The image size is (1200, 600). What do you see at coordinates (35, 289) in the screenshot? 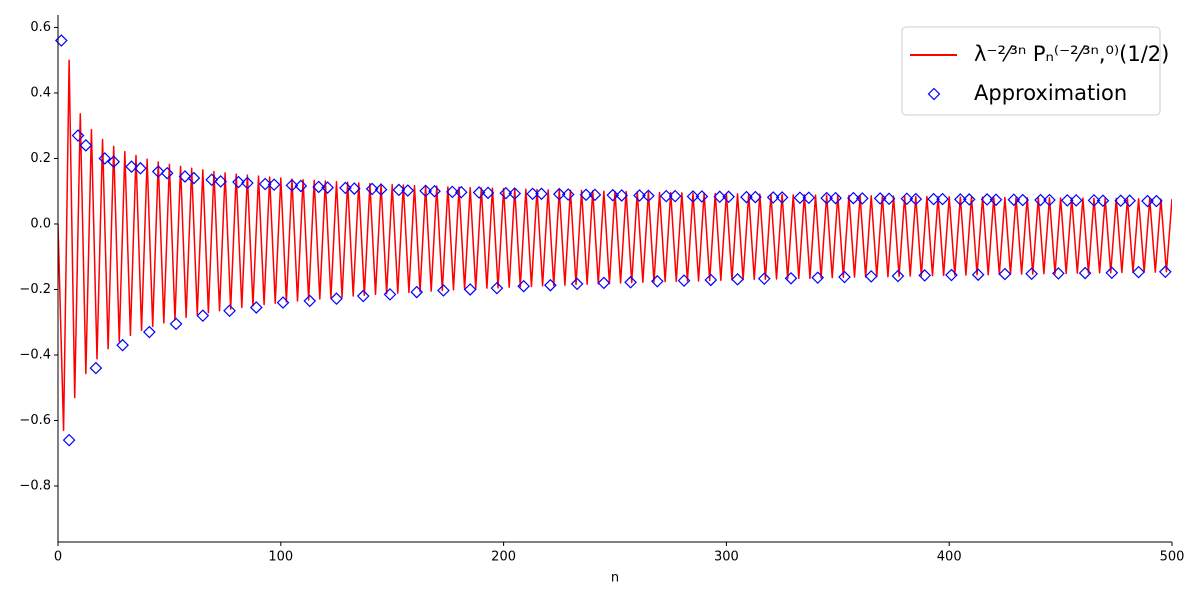
I see `y-tick-label: −0.2` at bounding box center [35, 289].